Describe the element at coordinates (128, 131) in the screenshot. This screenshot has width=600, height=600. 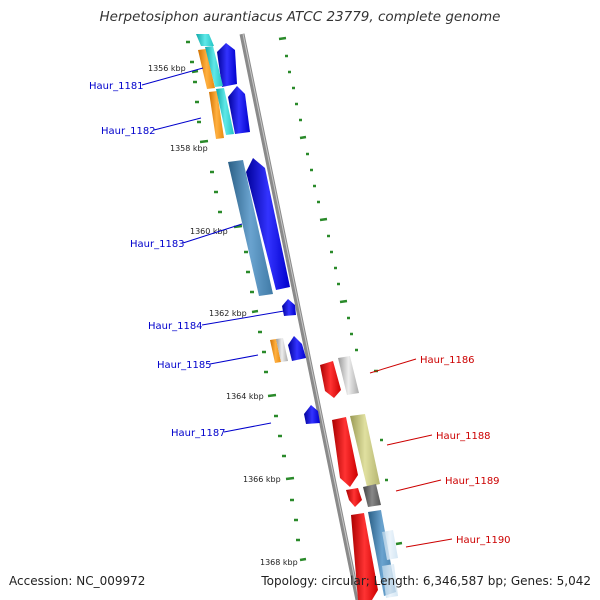
I see `gene-label-haur-1182: Haur_1182` at that location.